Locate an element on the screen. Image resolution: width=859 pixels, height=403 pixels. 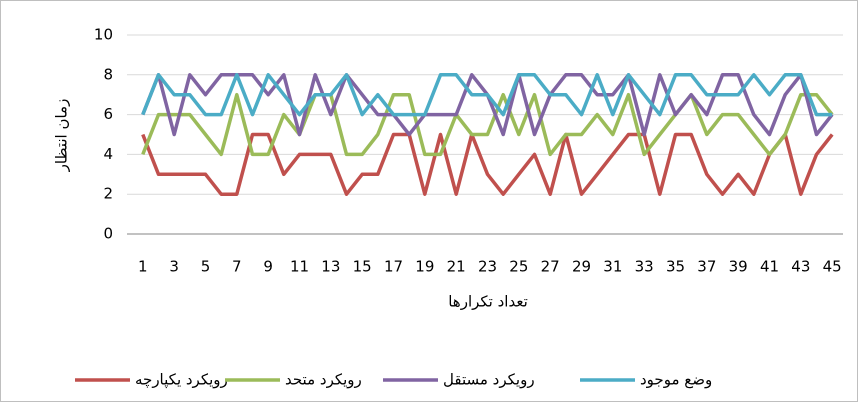
x-tick-label: 43 is located at coordinates (800, 267).